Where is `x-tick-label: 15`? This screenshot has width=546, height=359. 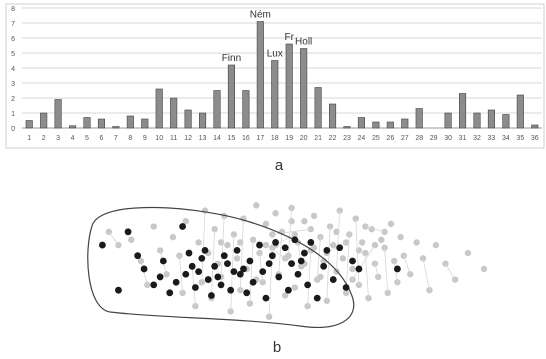 x-tick-label: 15 is located at coordinates (232, 138).